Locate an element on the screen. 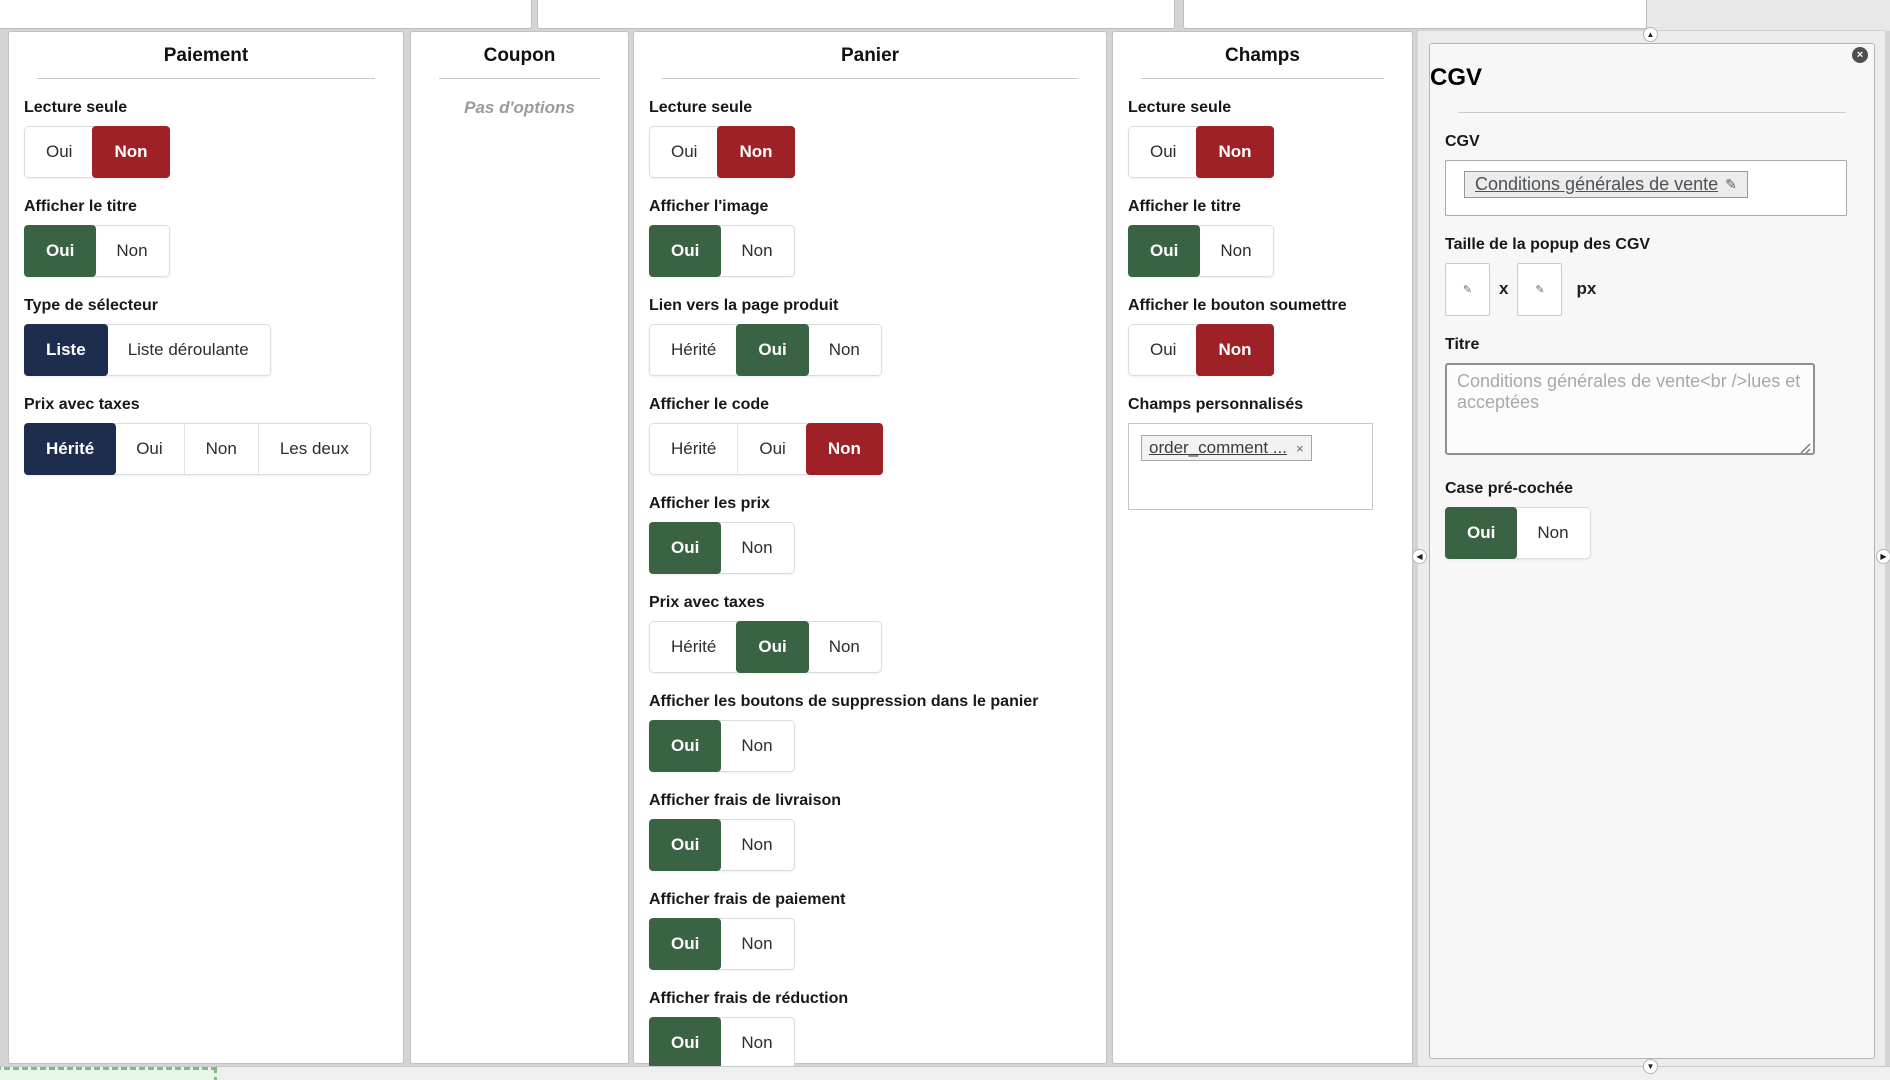  scroll-down-icon: ▼ is located at coordinates (1650, 1066).